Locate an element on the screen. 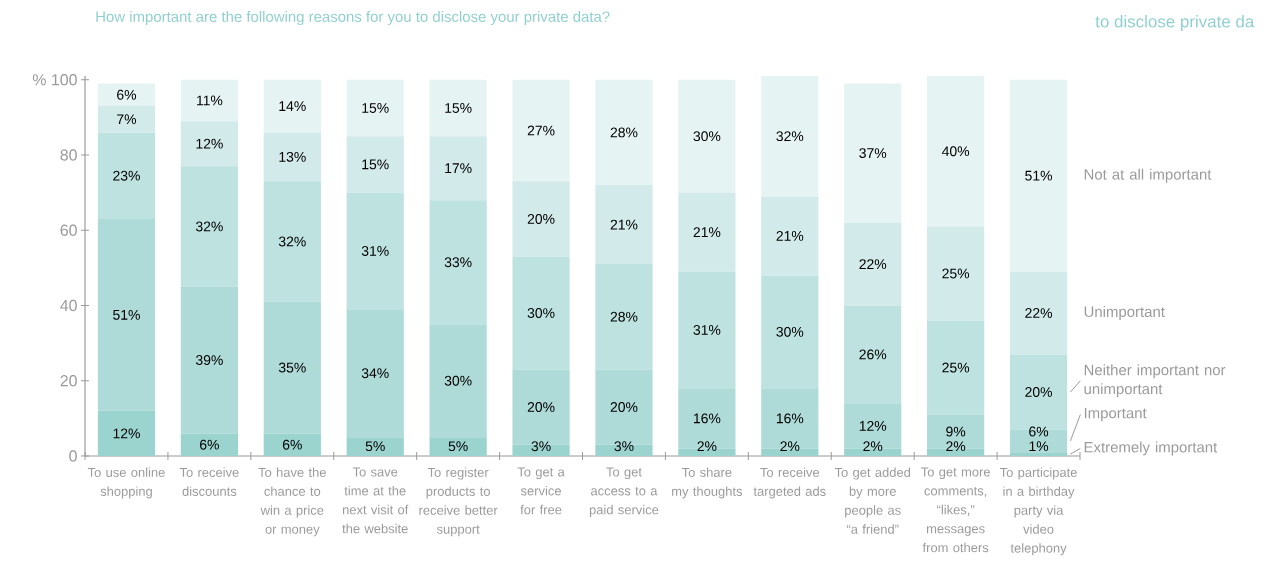  data-label: 3% is located at coordinates (541, 446).